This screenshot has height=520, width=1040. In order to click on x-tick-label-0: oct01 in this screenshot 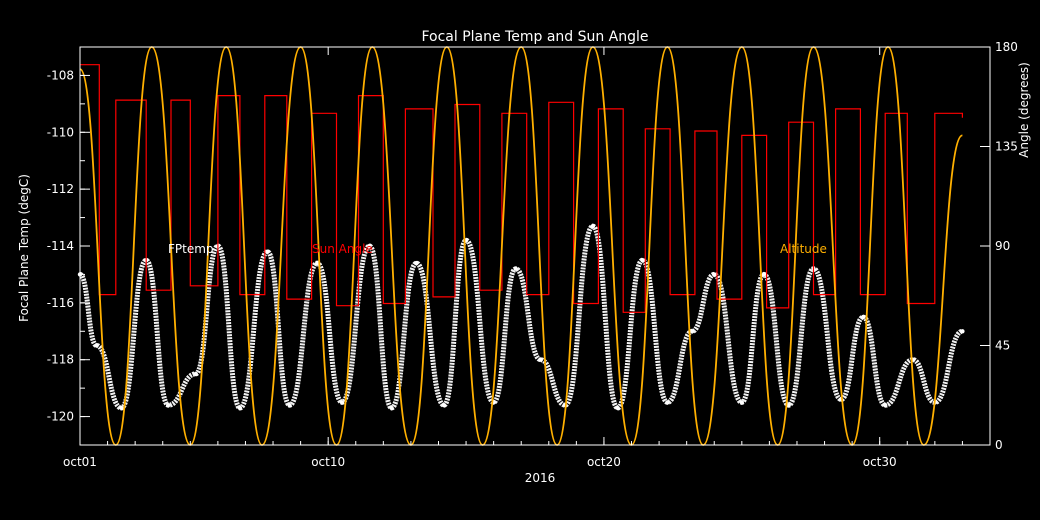, I will do `click(80, 462)`.